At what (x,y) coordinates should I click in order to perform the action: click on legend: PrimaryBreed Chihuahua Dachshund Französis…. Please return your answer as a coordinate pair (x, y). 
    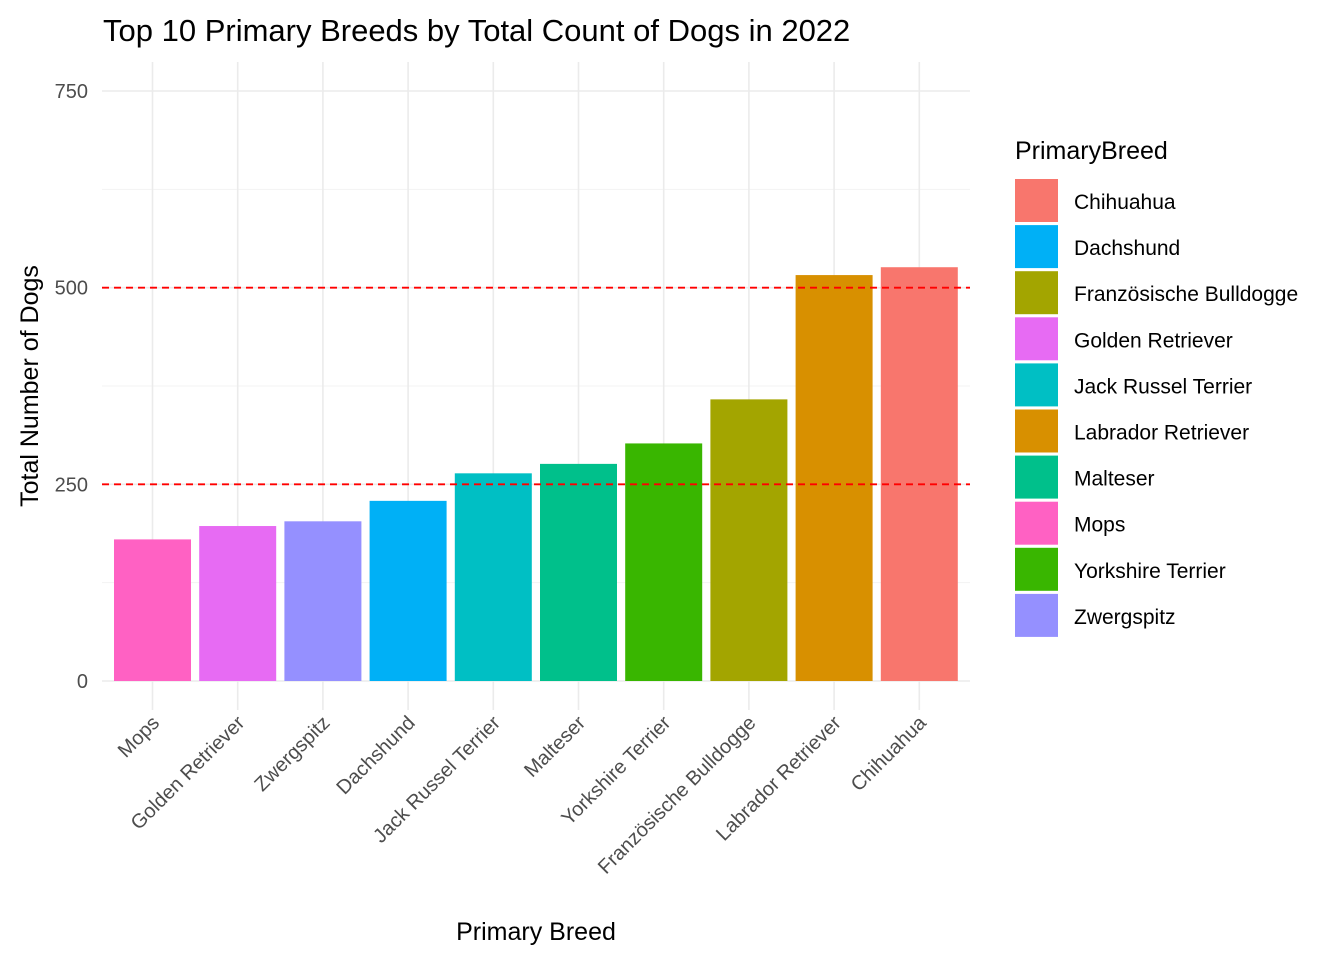
    Looking at the image, I should click on (1156, 387).